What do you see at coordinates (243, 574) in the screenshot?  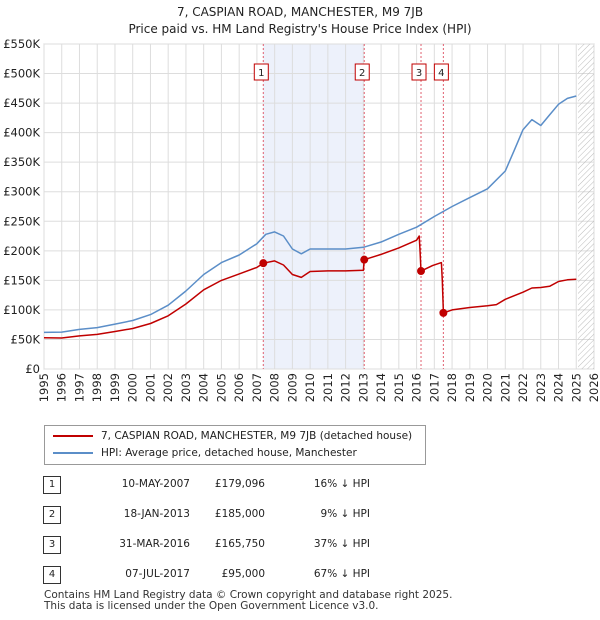 I see `sale-price: £95,000` at bounding box center [243, 574].